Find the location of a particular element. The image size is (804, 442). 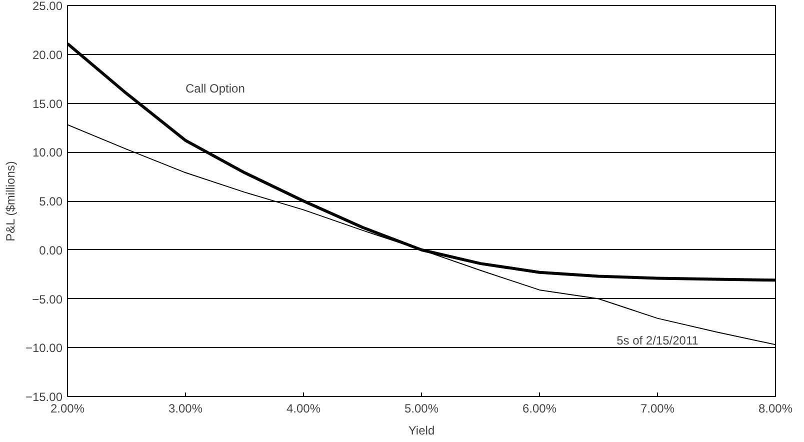

y-tick-label: 25.00 is located at coordinates (47, 6).